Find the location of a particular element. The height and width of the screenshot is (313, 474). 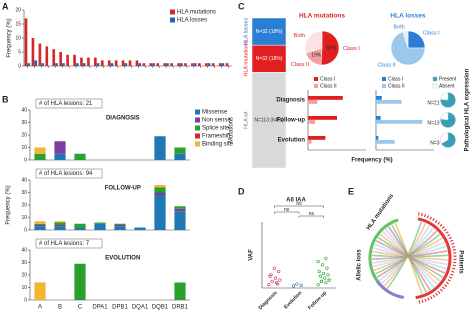

annotation: # of HLA lesions: 21 is located at coordinates (66, 104).